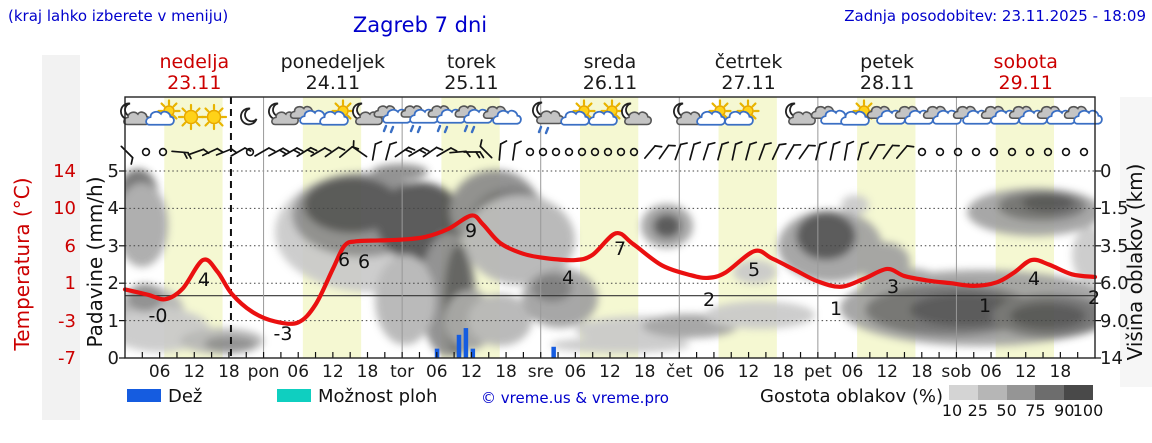 This screenshot has height=443, width=1152. I want to click on temp-value-label: 6, so click(364, 262).